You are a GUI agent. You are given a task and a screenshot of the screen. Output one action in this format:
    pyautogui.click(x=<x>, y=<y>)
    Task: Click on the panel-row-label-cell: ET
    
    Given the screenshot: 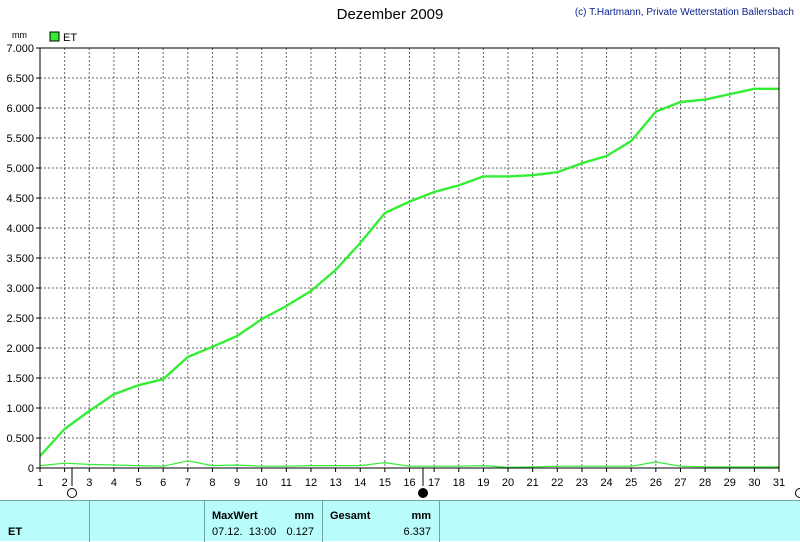 What is the action you would take?
    pyautogui.click(x=45, y=521)
    